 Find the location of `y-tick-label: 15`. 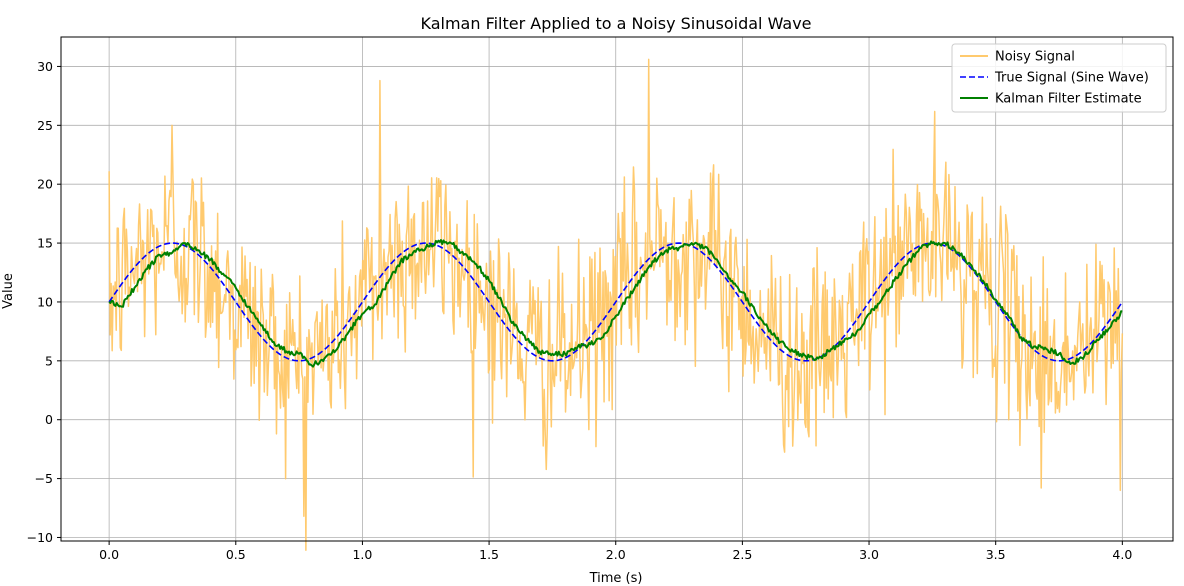

y-tick-label: 15 is located at coordinates (45, 243).